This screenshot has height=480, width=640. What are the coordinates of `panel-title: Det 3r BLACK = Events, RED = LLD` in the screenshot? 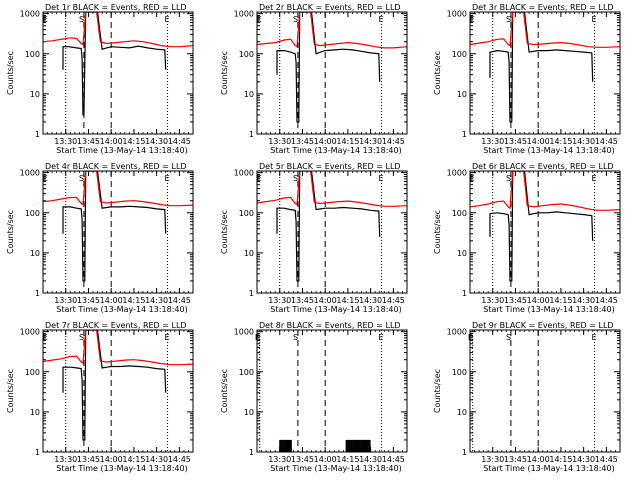 It's located at (543, 7).